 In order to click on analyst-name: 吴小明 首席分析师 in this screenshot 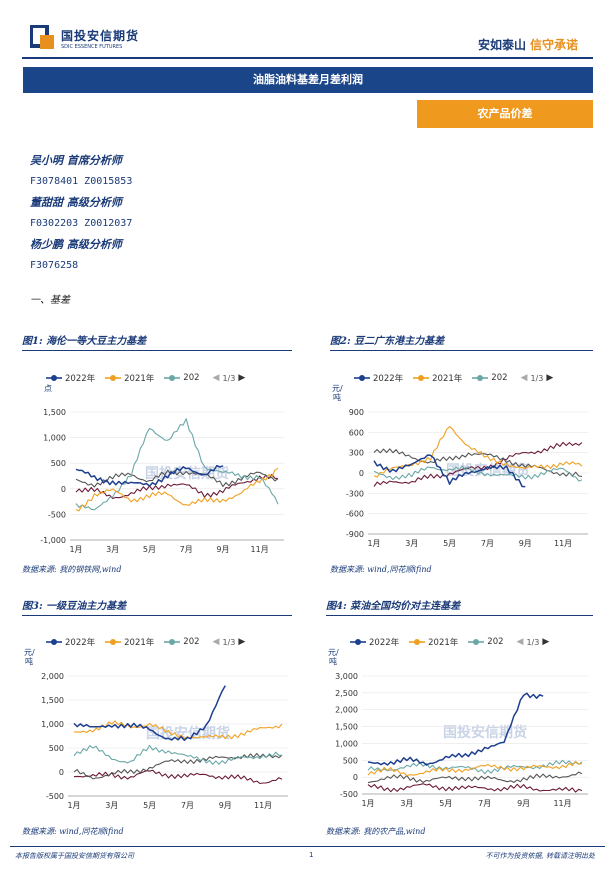, I will do `click(76, 160)`.